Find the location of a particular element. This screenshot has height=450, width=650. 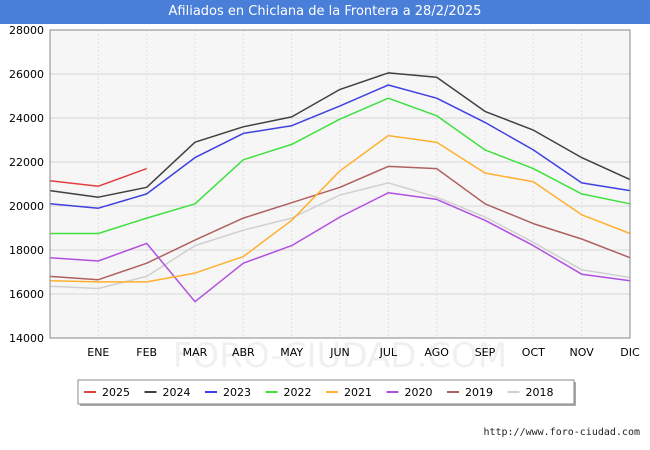

legend-label-2021: 2021 is located at coordinates (358, 392).